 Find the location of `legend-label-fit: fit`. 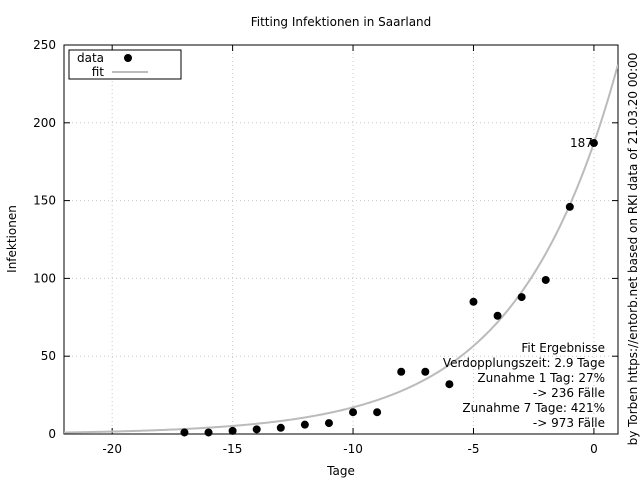

legend-label-fit: fit is located at coordinates (98, 72).